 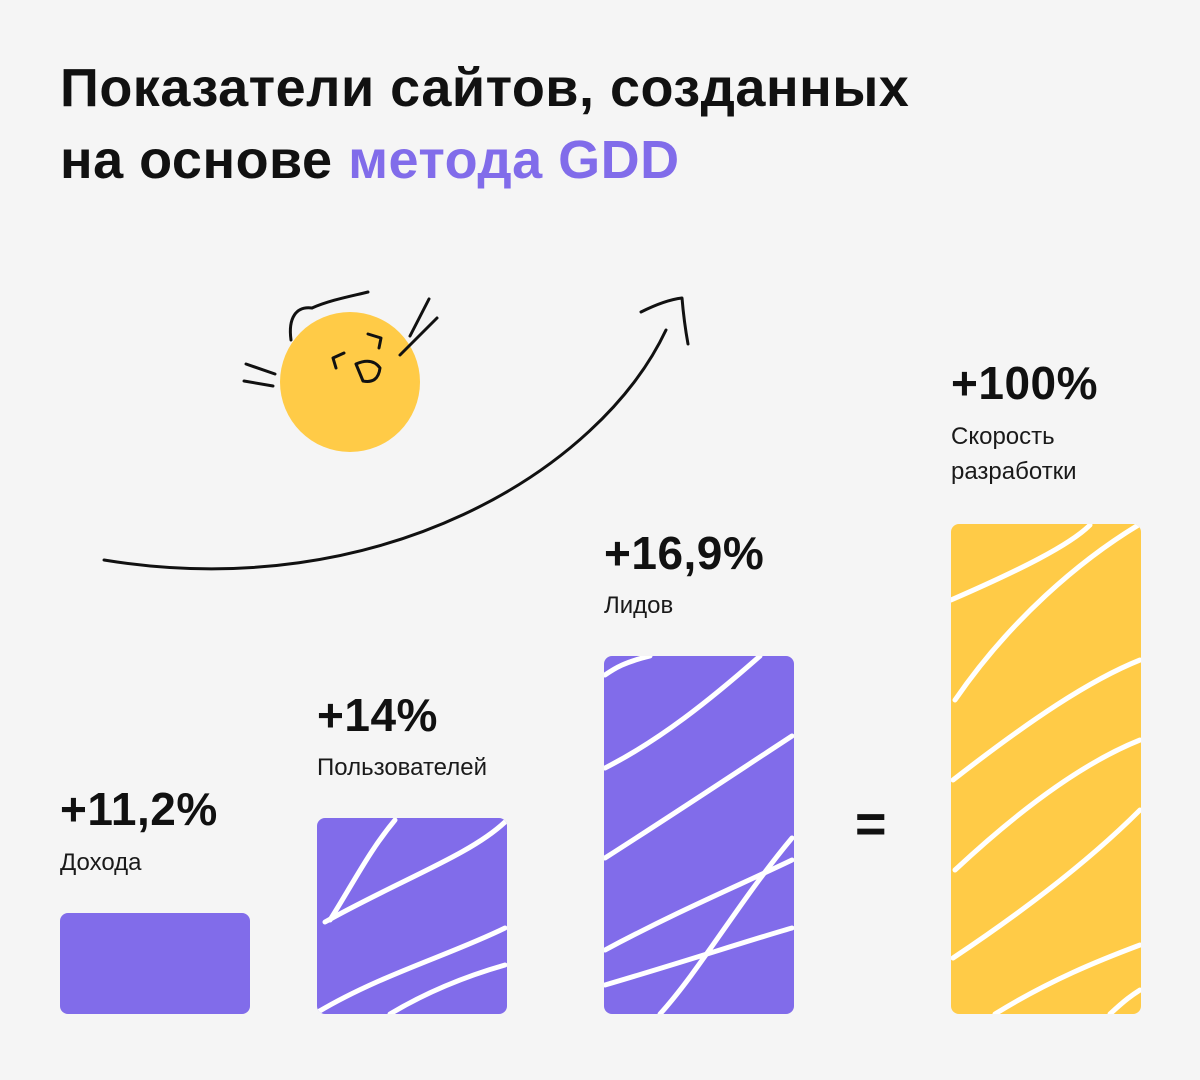 I want to click on category-label-0: Дохода, so click(x=101, y=862).